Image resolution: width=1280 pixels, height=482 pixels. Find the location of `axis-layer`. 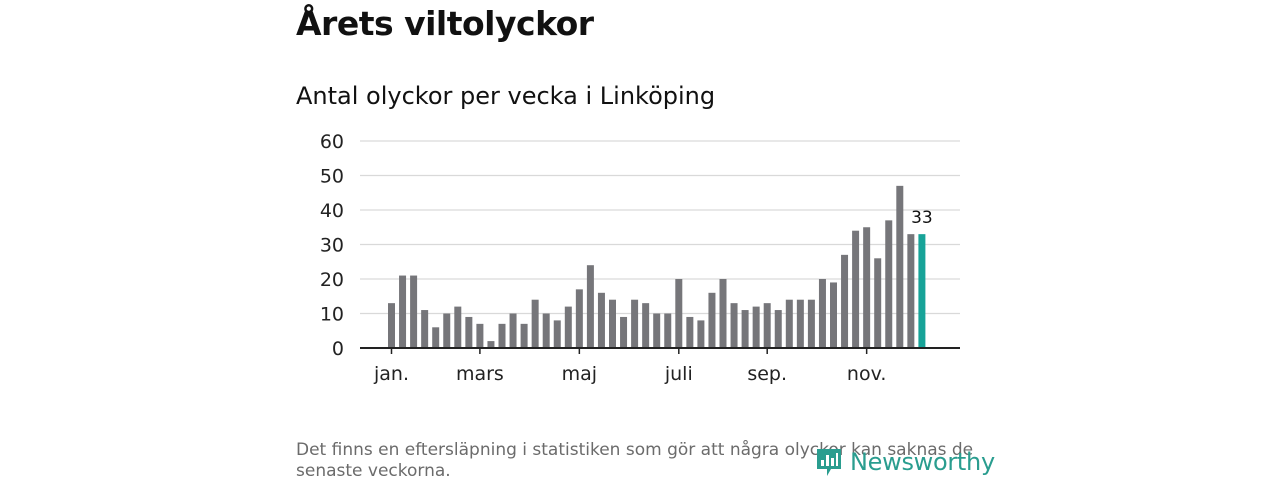

axis-layer is located at coordinates (660, 350).